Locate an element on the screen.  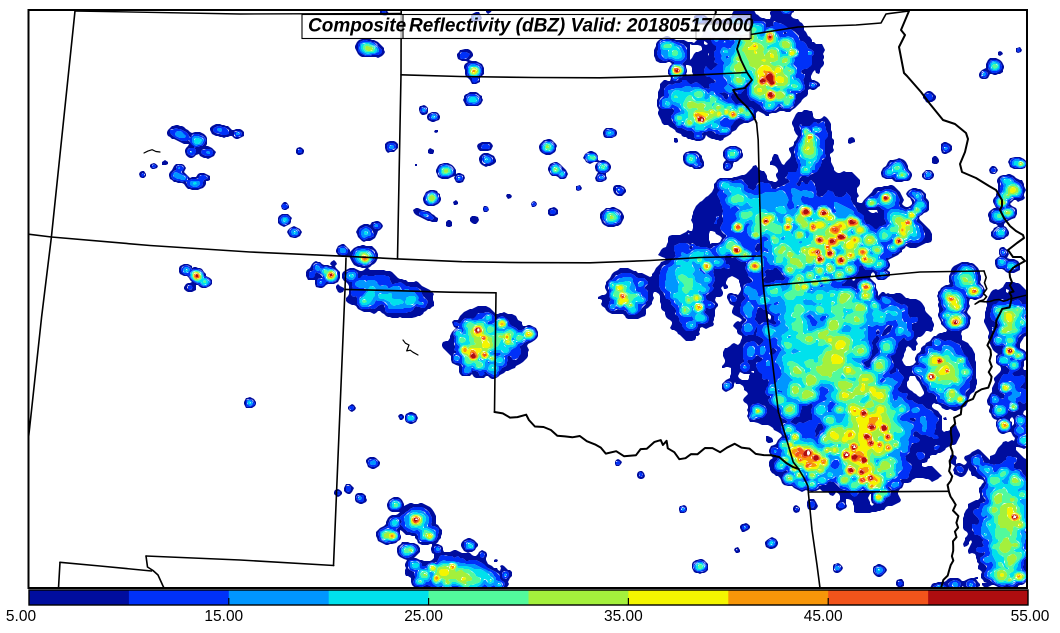
svg-text: 15.00 is located at coordinates (223, 616).